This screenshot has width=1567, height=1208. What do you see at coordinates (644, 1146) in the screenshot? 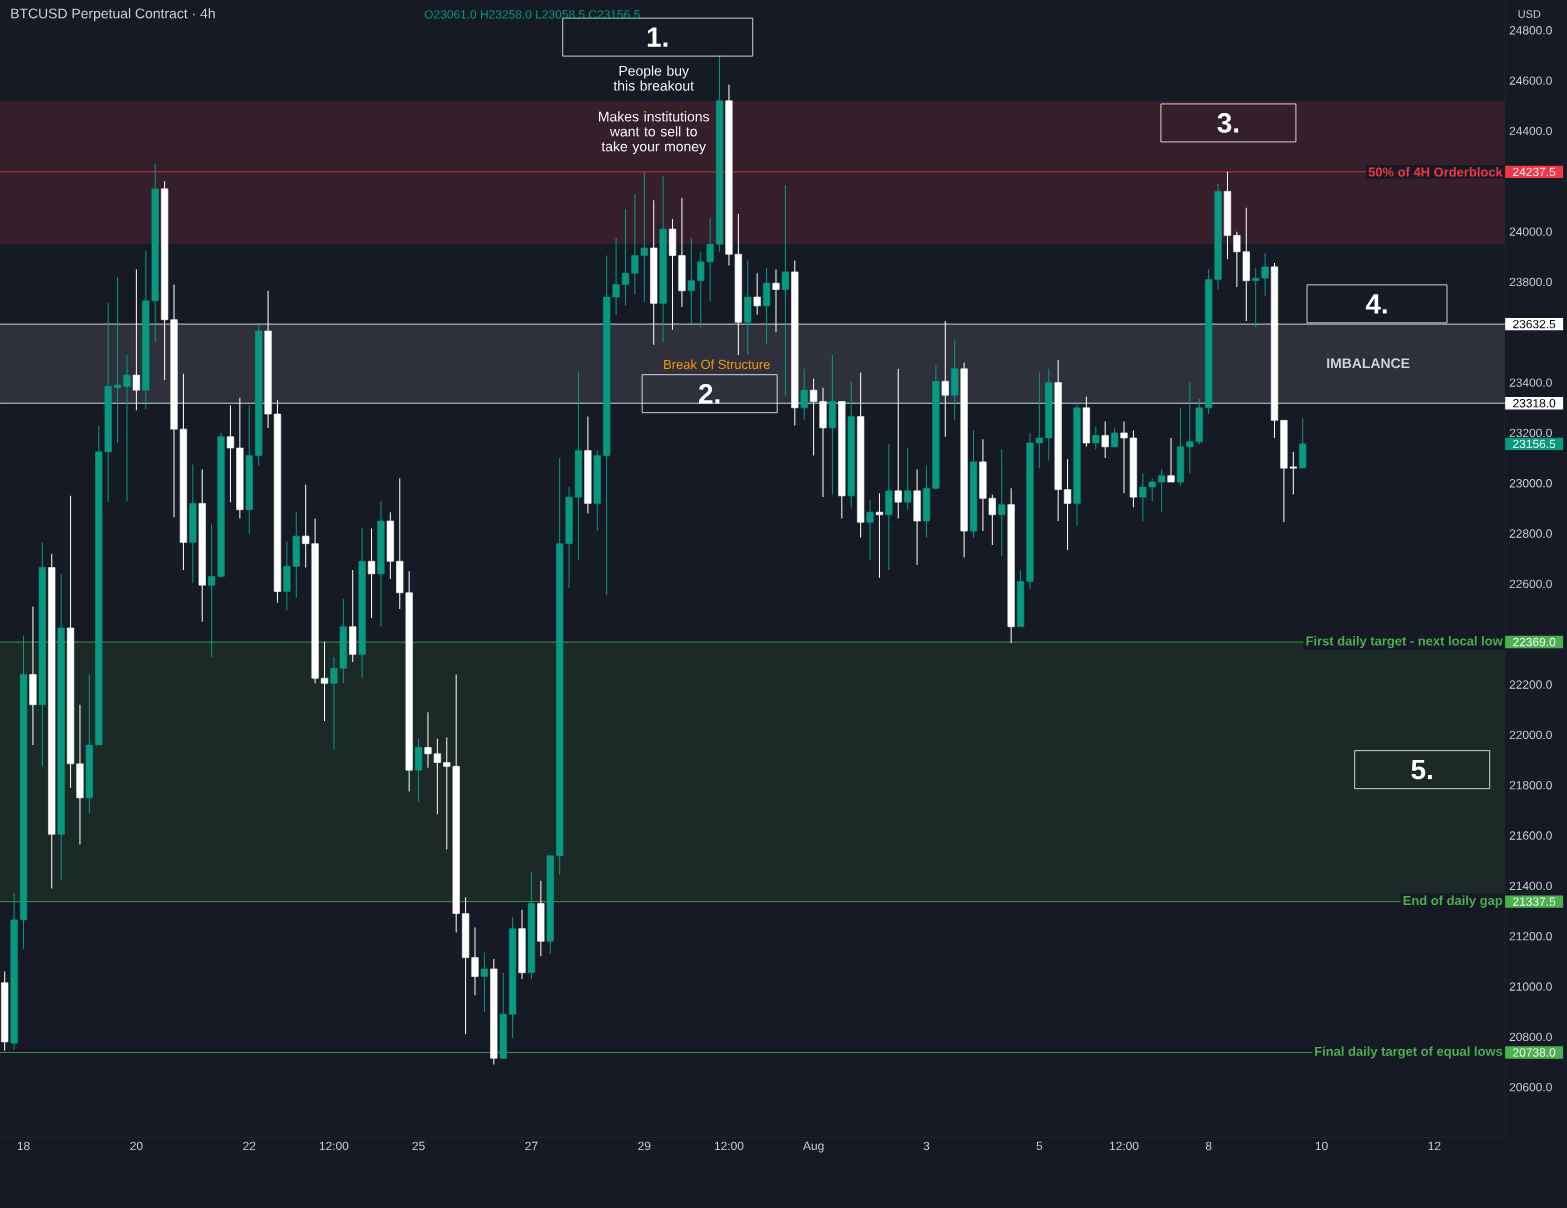
I see `x-tick-label: 29` at bounding box center [644, 1146].